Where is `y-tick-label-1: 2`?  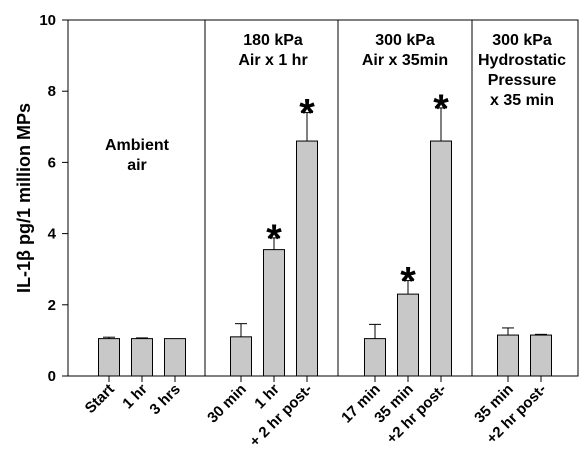 y-tick-label-1: 2 is located at coordinates (52, 305).